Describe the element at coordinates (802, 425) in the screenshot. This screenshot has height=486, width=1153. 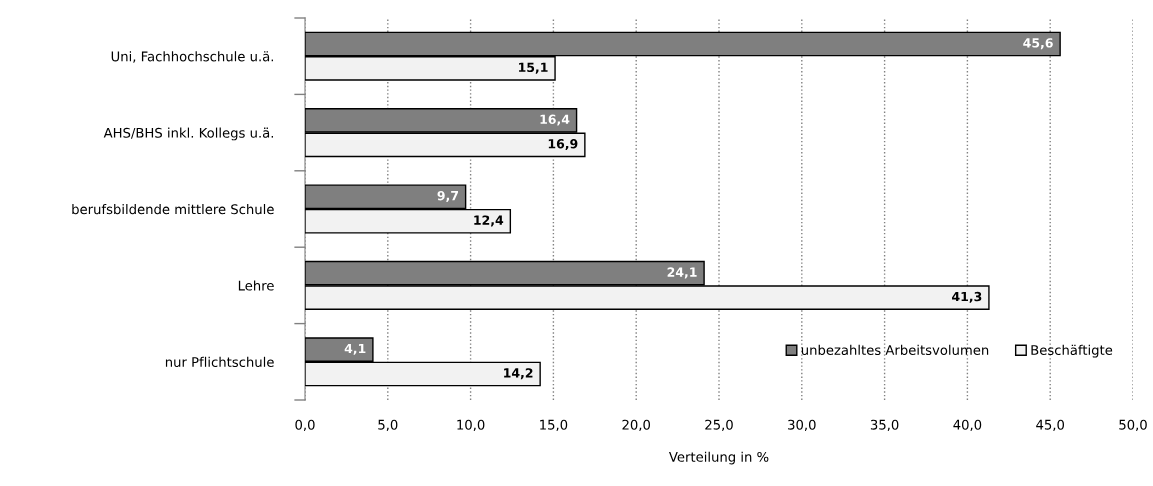
I see `x-tick-label: 30,0` at that location.